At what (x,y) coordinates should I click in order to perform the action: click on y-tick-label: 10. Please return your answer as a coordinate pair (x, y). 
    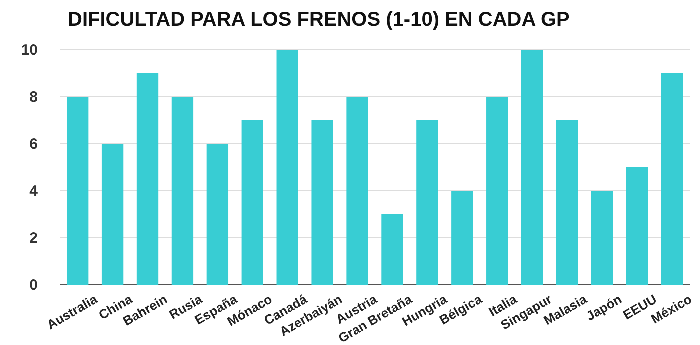
    Looking at the image, I should click on (29, 50).